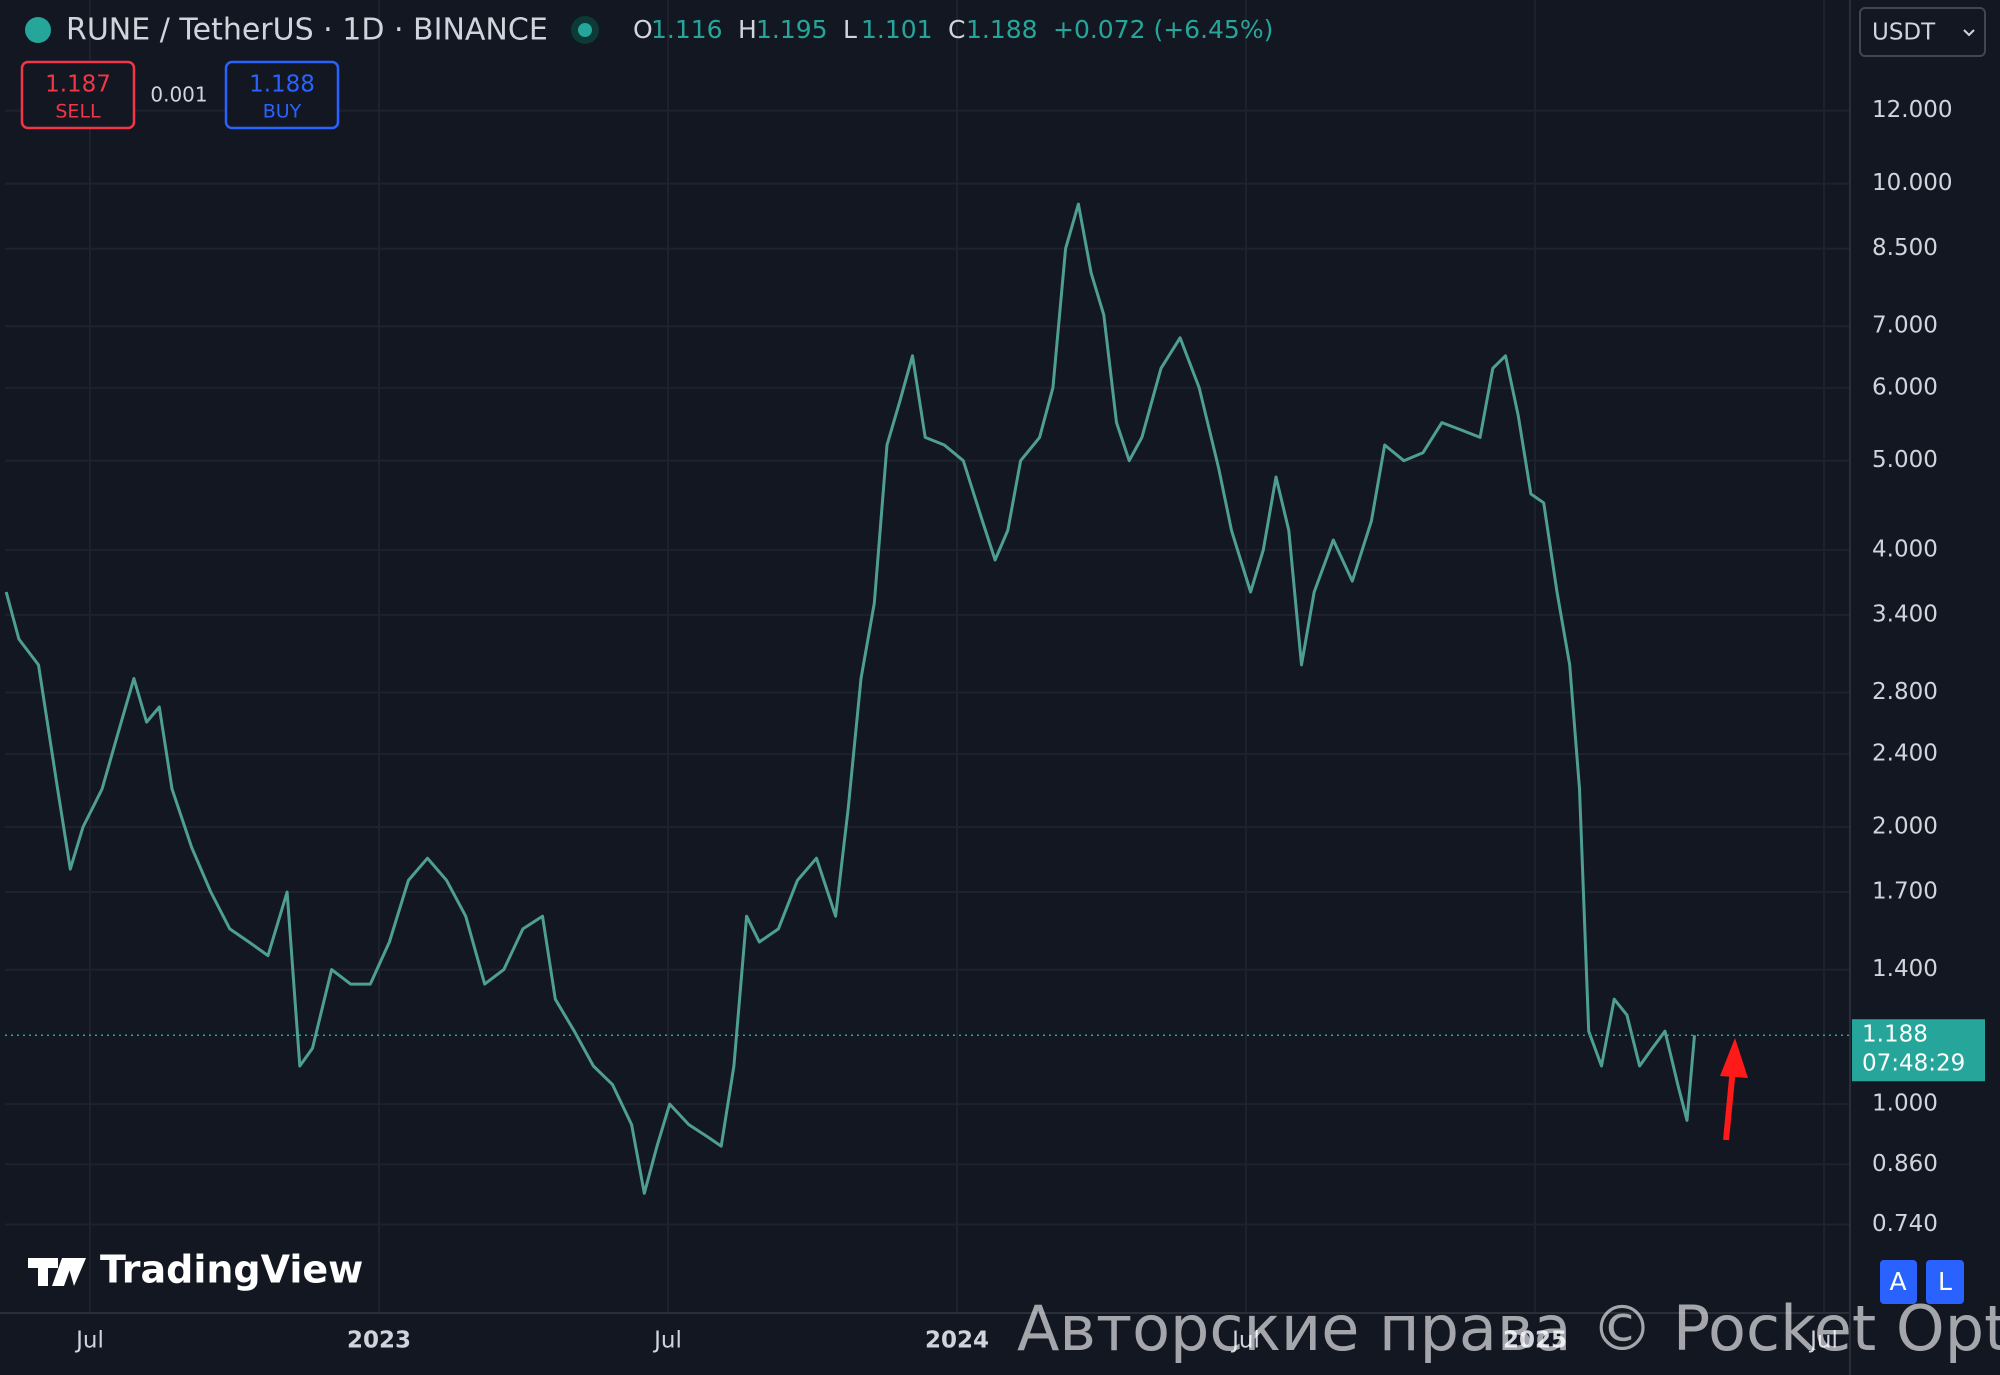 The width and height of the screenshot is (2000, 1375). What do you see at coordinates (956, 29) in the screenshot?
I see `ohlc-label: C` at bounding box center [956, 29].